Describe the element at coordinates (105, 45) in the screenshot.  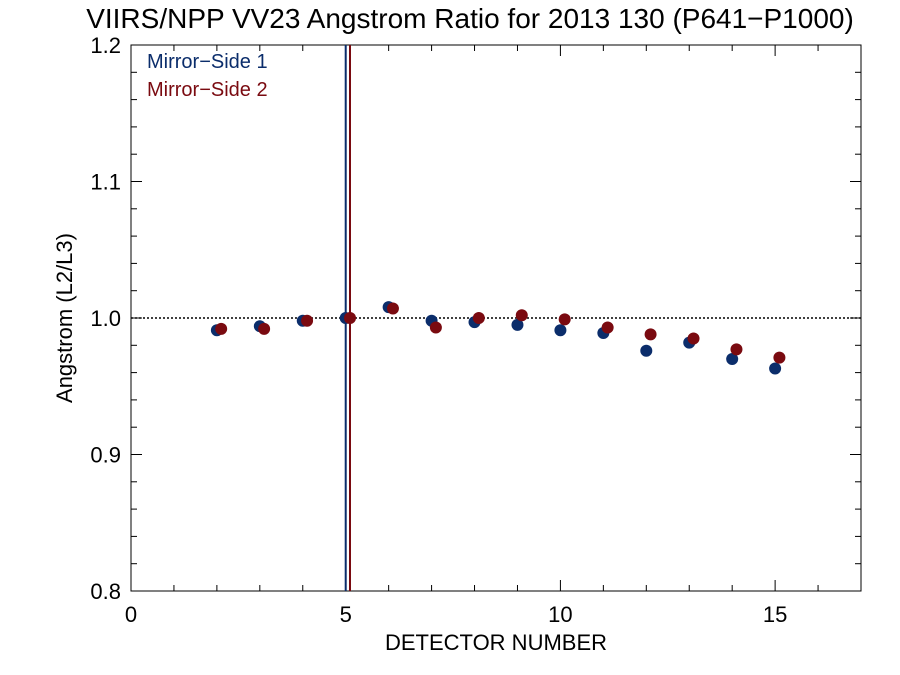
I see `y-tick-label: 1.2` at that location.